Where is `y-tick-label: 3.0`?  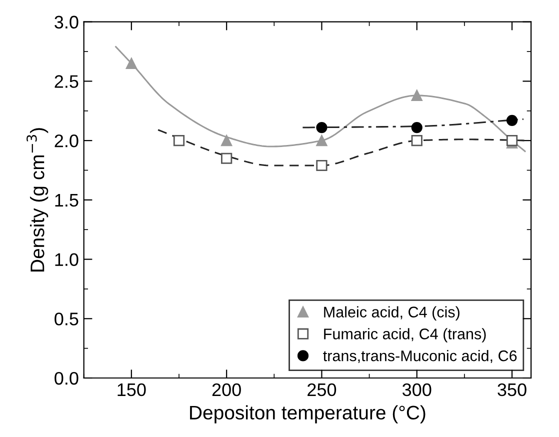
y-tick-label: 3.0 is located at coordinates (66, 22).